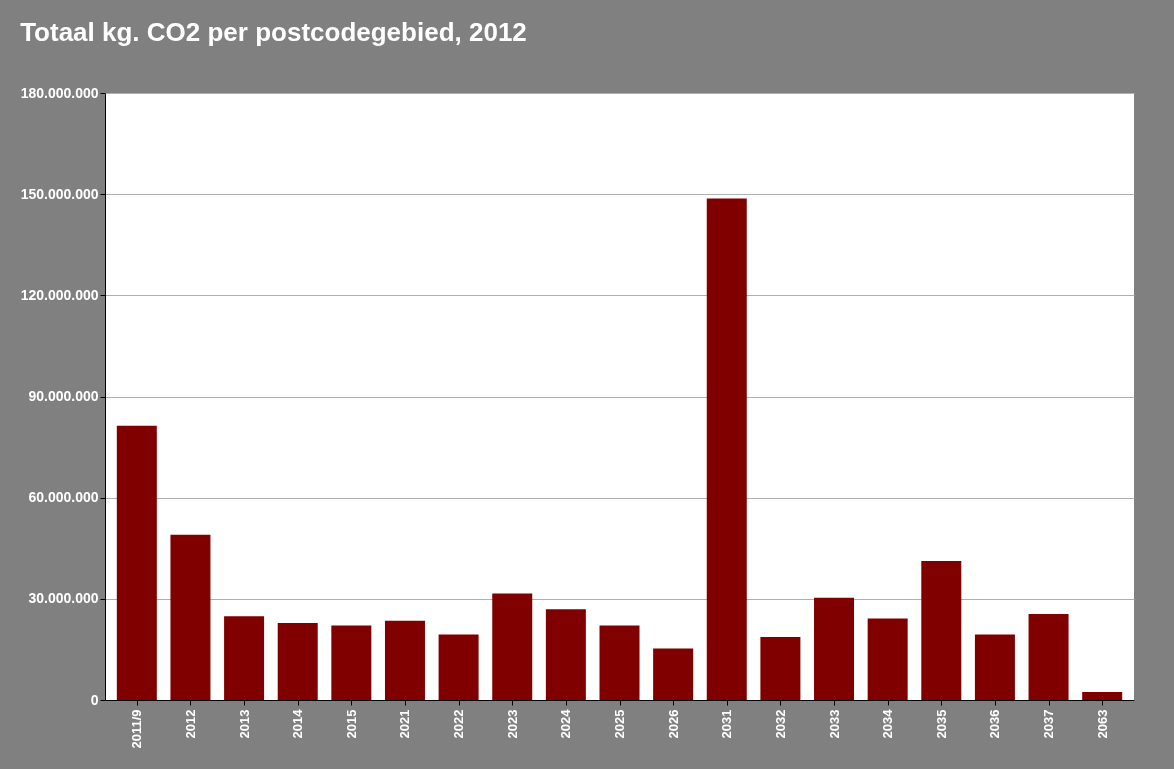 The width and height of the screenshot is (1174, 769). What do you see at coordinates (888, 723) in the screenshot?
I see `x-tick-label: 2034` at bounding box center [888, 723].